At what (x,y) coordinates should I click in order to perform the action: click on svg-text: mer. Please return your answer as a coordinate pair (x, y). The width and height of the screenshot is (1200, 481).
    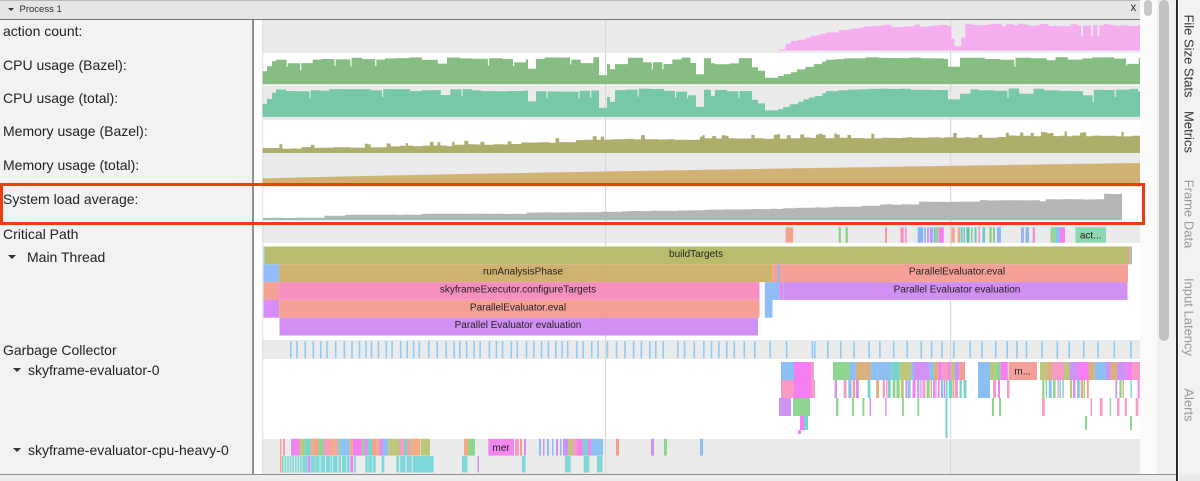
    Looking at the image, I should click on (501, 448).